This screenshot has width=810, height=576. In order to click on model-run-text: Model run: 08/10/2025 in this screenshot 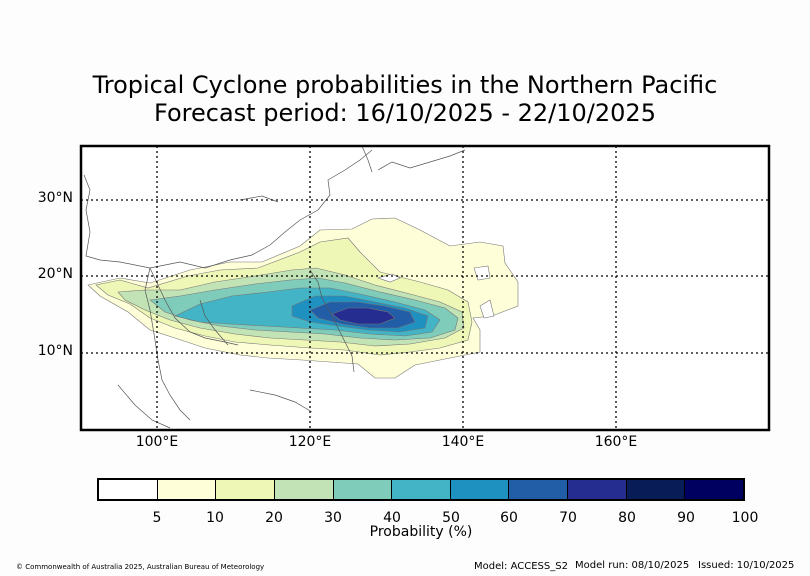, I will do `click(632, 565)`.